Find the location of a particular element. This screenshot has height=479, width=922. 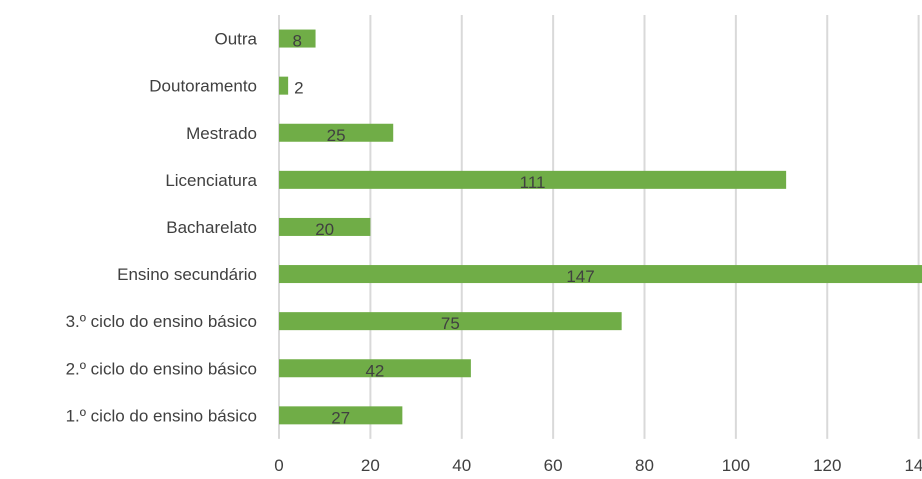

data-label: 20 is located at coordinates (324, 229).